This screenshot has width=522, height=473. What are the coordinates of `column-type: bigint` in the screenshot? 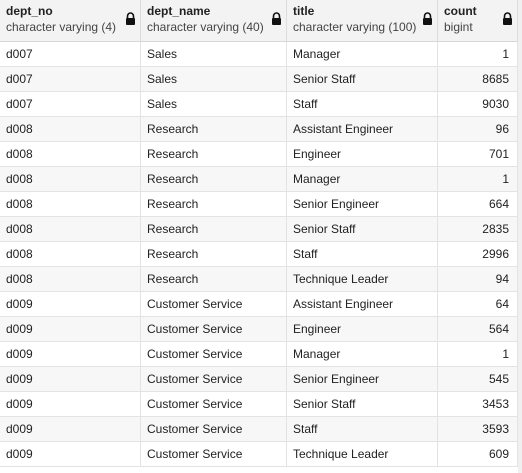 It's located at (458, 27).